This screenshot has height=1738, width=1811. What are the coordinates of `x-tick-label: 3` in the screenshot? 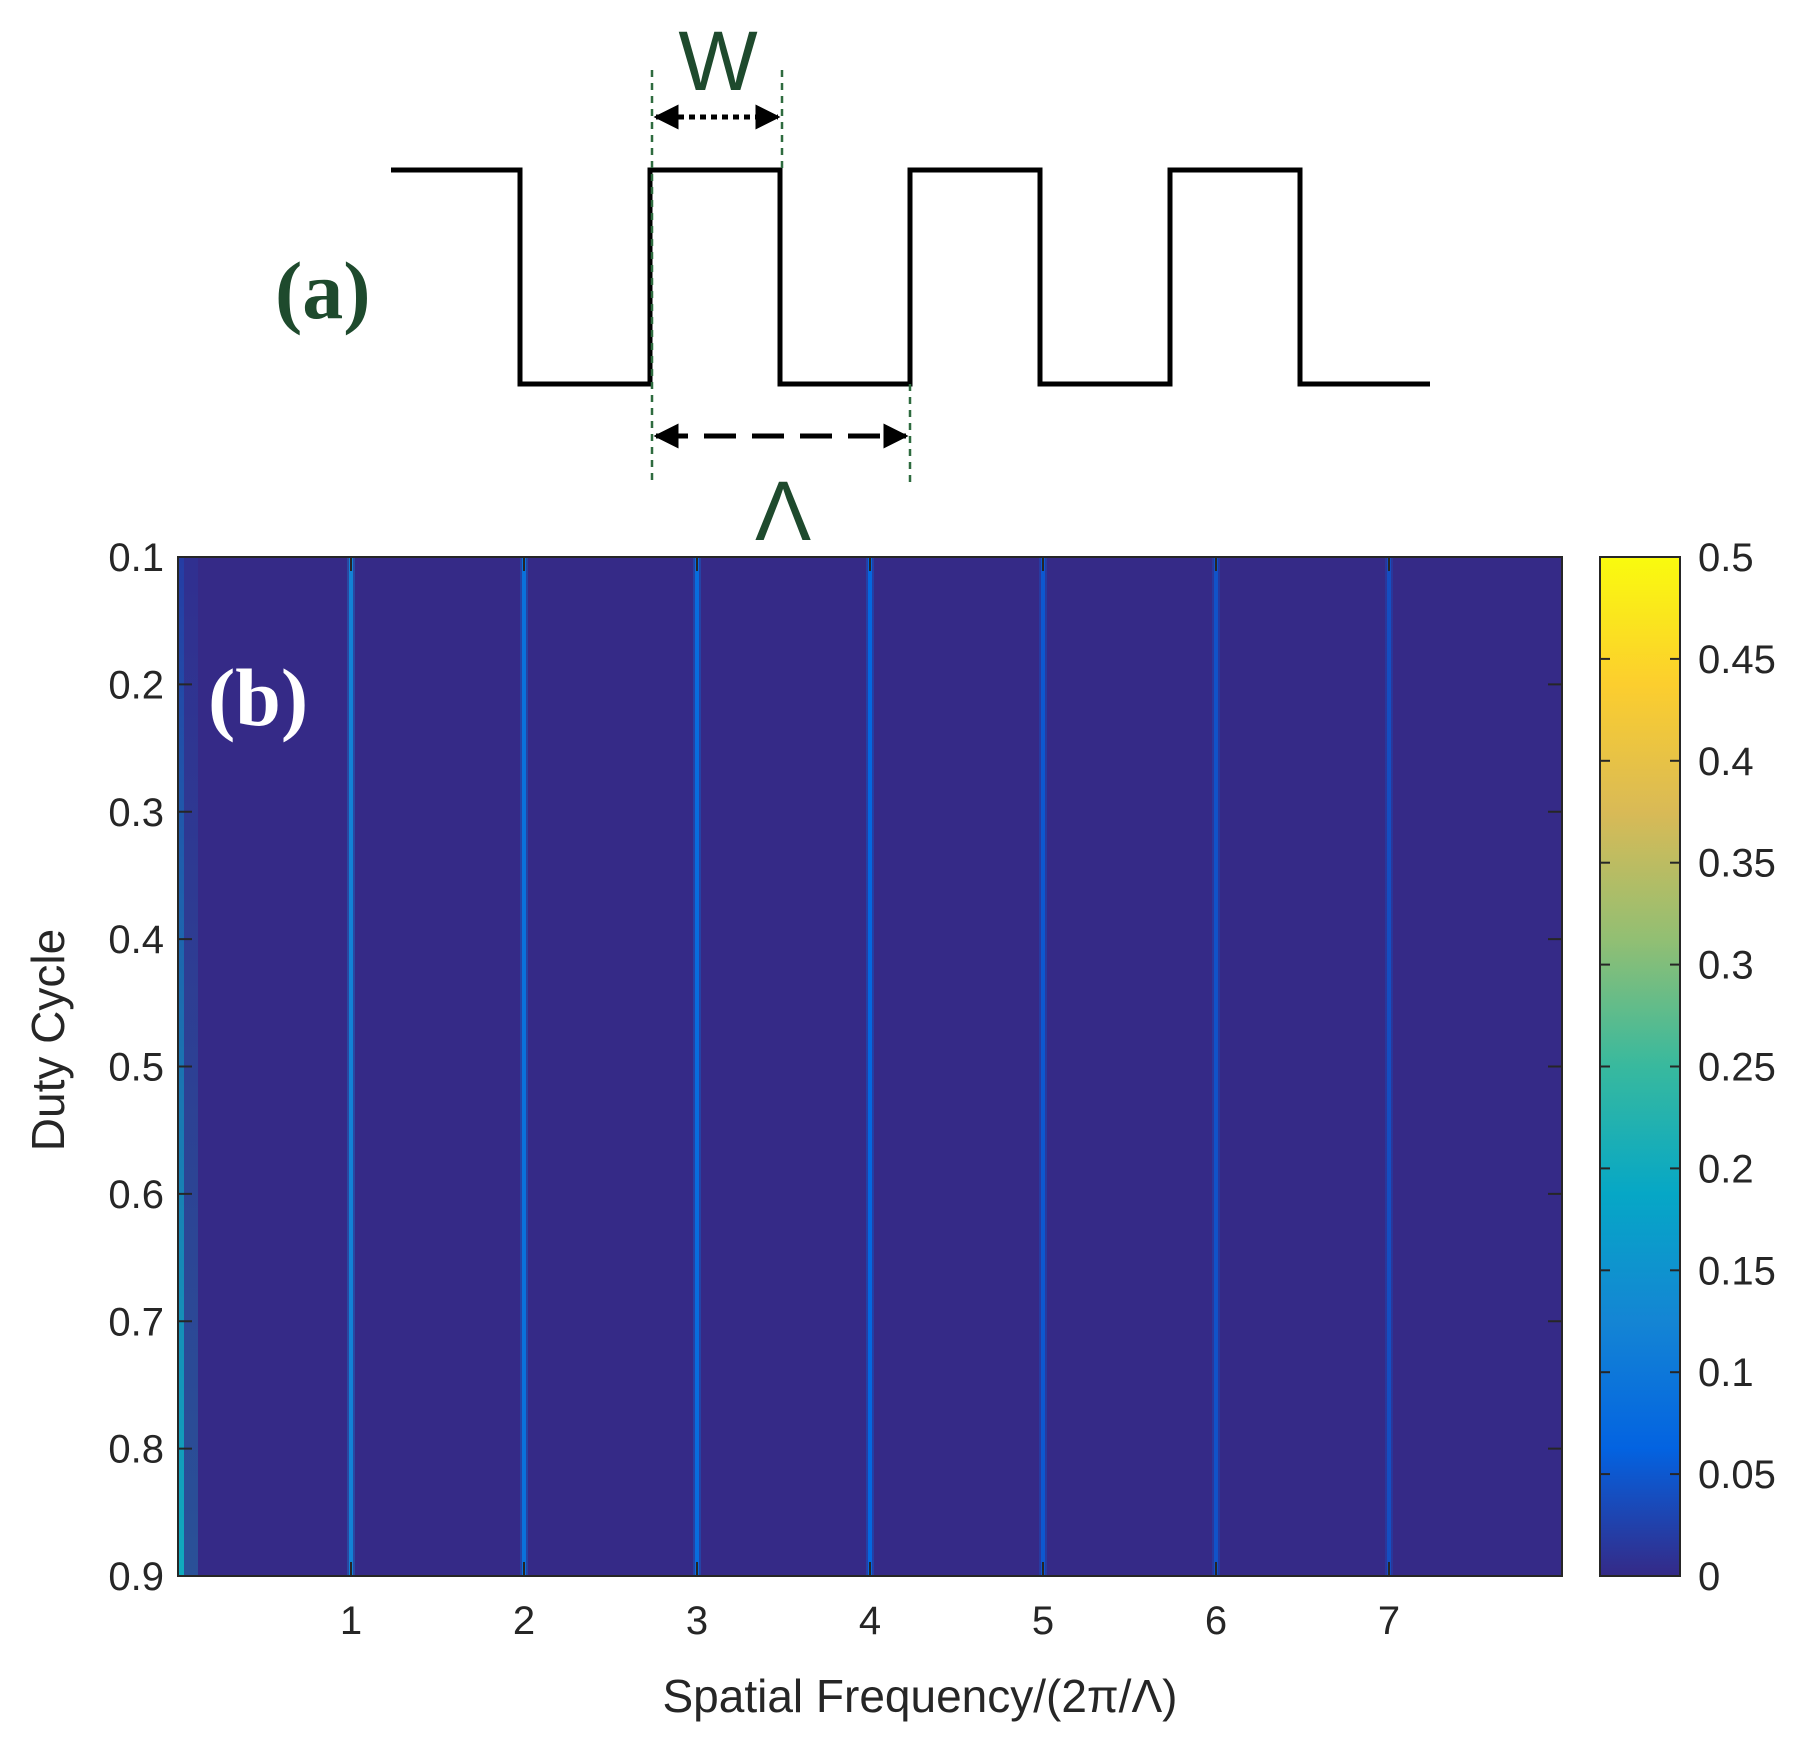 It's located at (697, 1621).